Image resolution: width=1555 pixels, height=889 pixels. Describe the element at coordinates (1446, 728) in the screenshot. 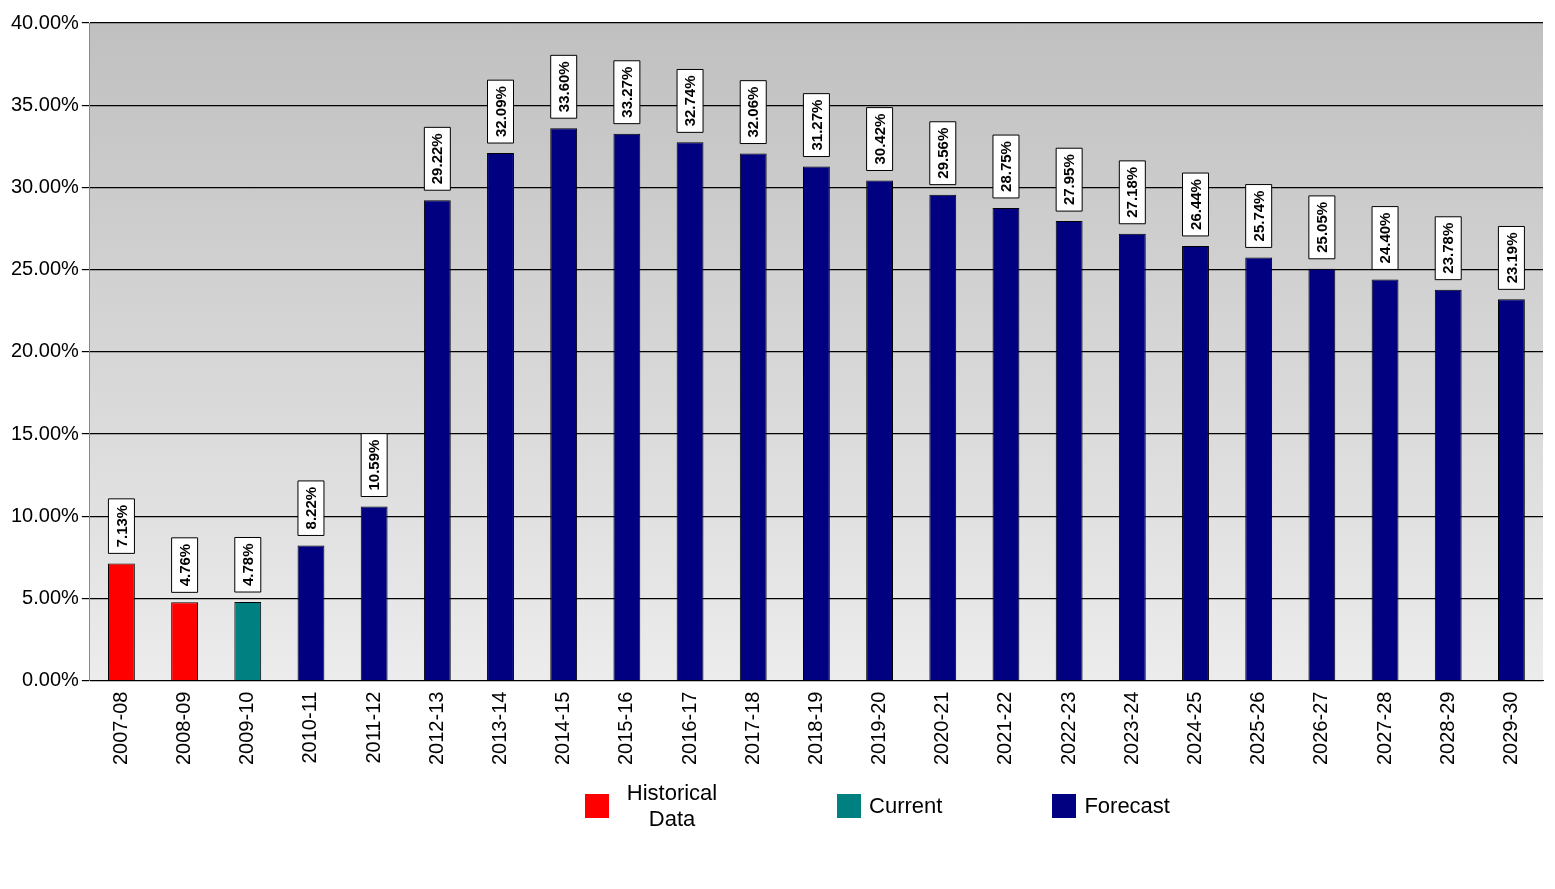

I see `x-tick-label: 2028-29` at that location.